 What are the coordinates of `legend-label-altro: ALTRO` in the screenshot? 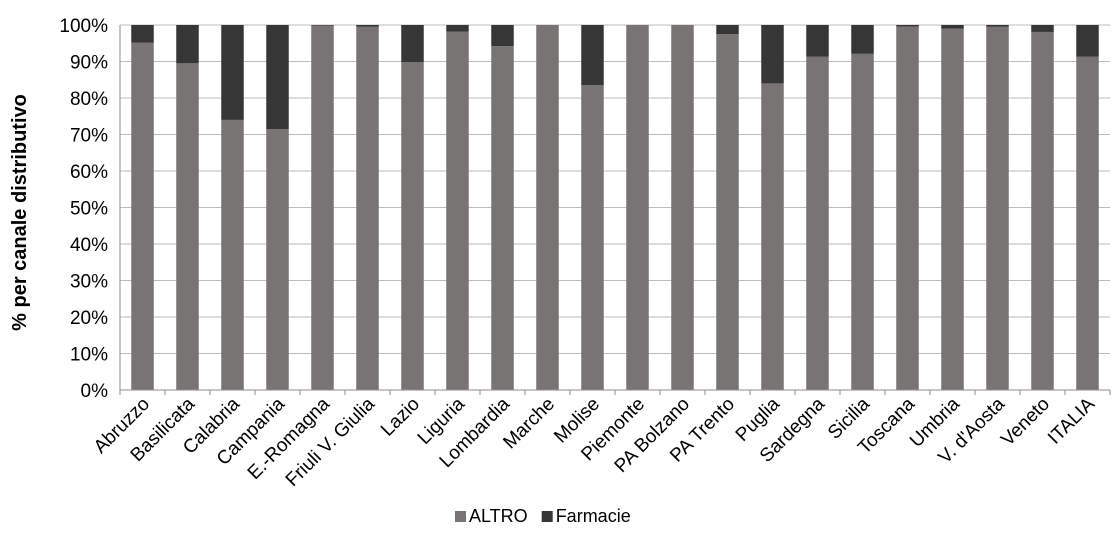 It's located at (498, 516).